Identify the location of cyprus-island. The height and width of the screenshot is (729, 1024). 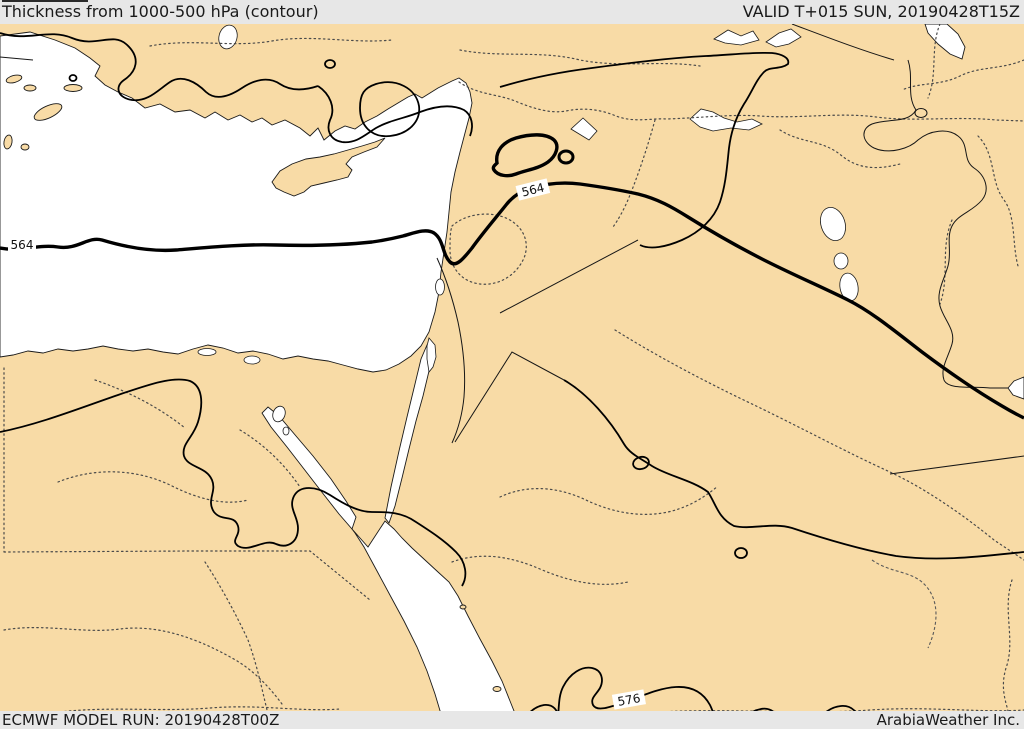
(328, 167).